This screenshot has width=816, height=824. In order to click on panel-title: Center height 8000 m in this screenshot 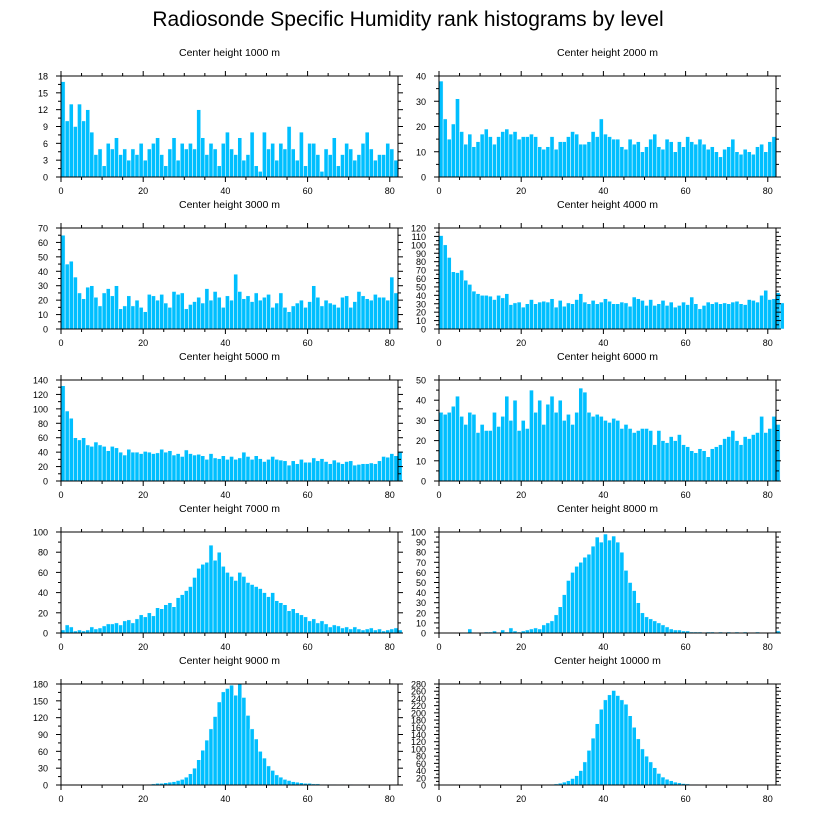, I will do `click(607, 509)`.